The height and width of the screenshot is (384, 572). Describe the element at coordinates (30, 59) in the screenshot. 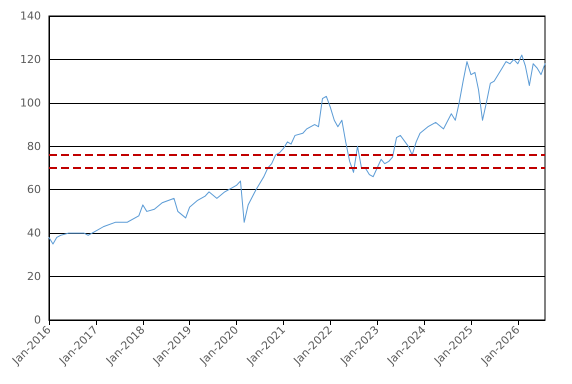

I see `y-tick-label: 120` at that location.